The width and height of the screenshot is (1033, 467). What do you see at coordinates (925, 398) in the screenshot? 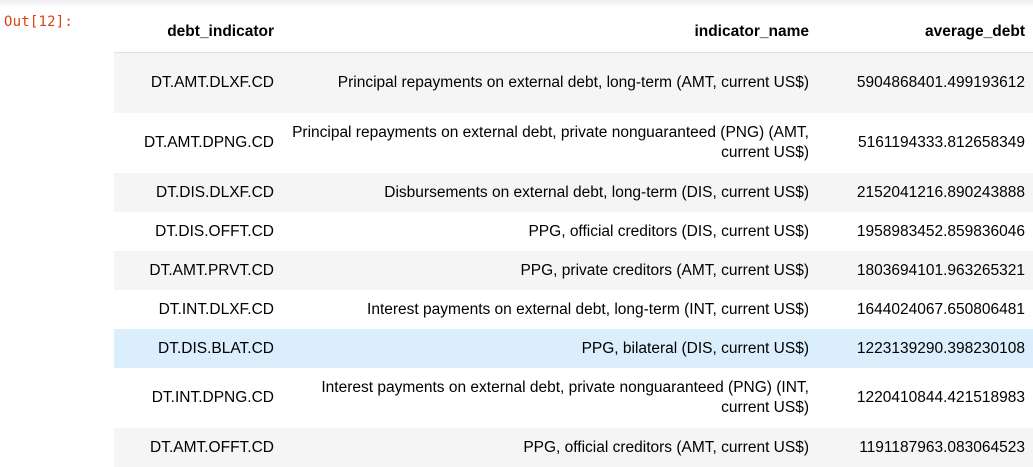
I see `cell-average-debt: 1220410844.421518983` at bounding box center [925, 398].